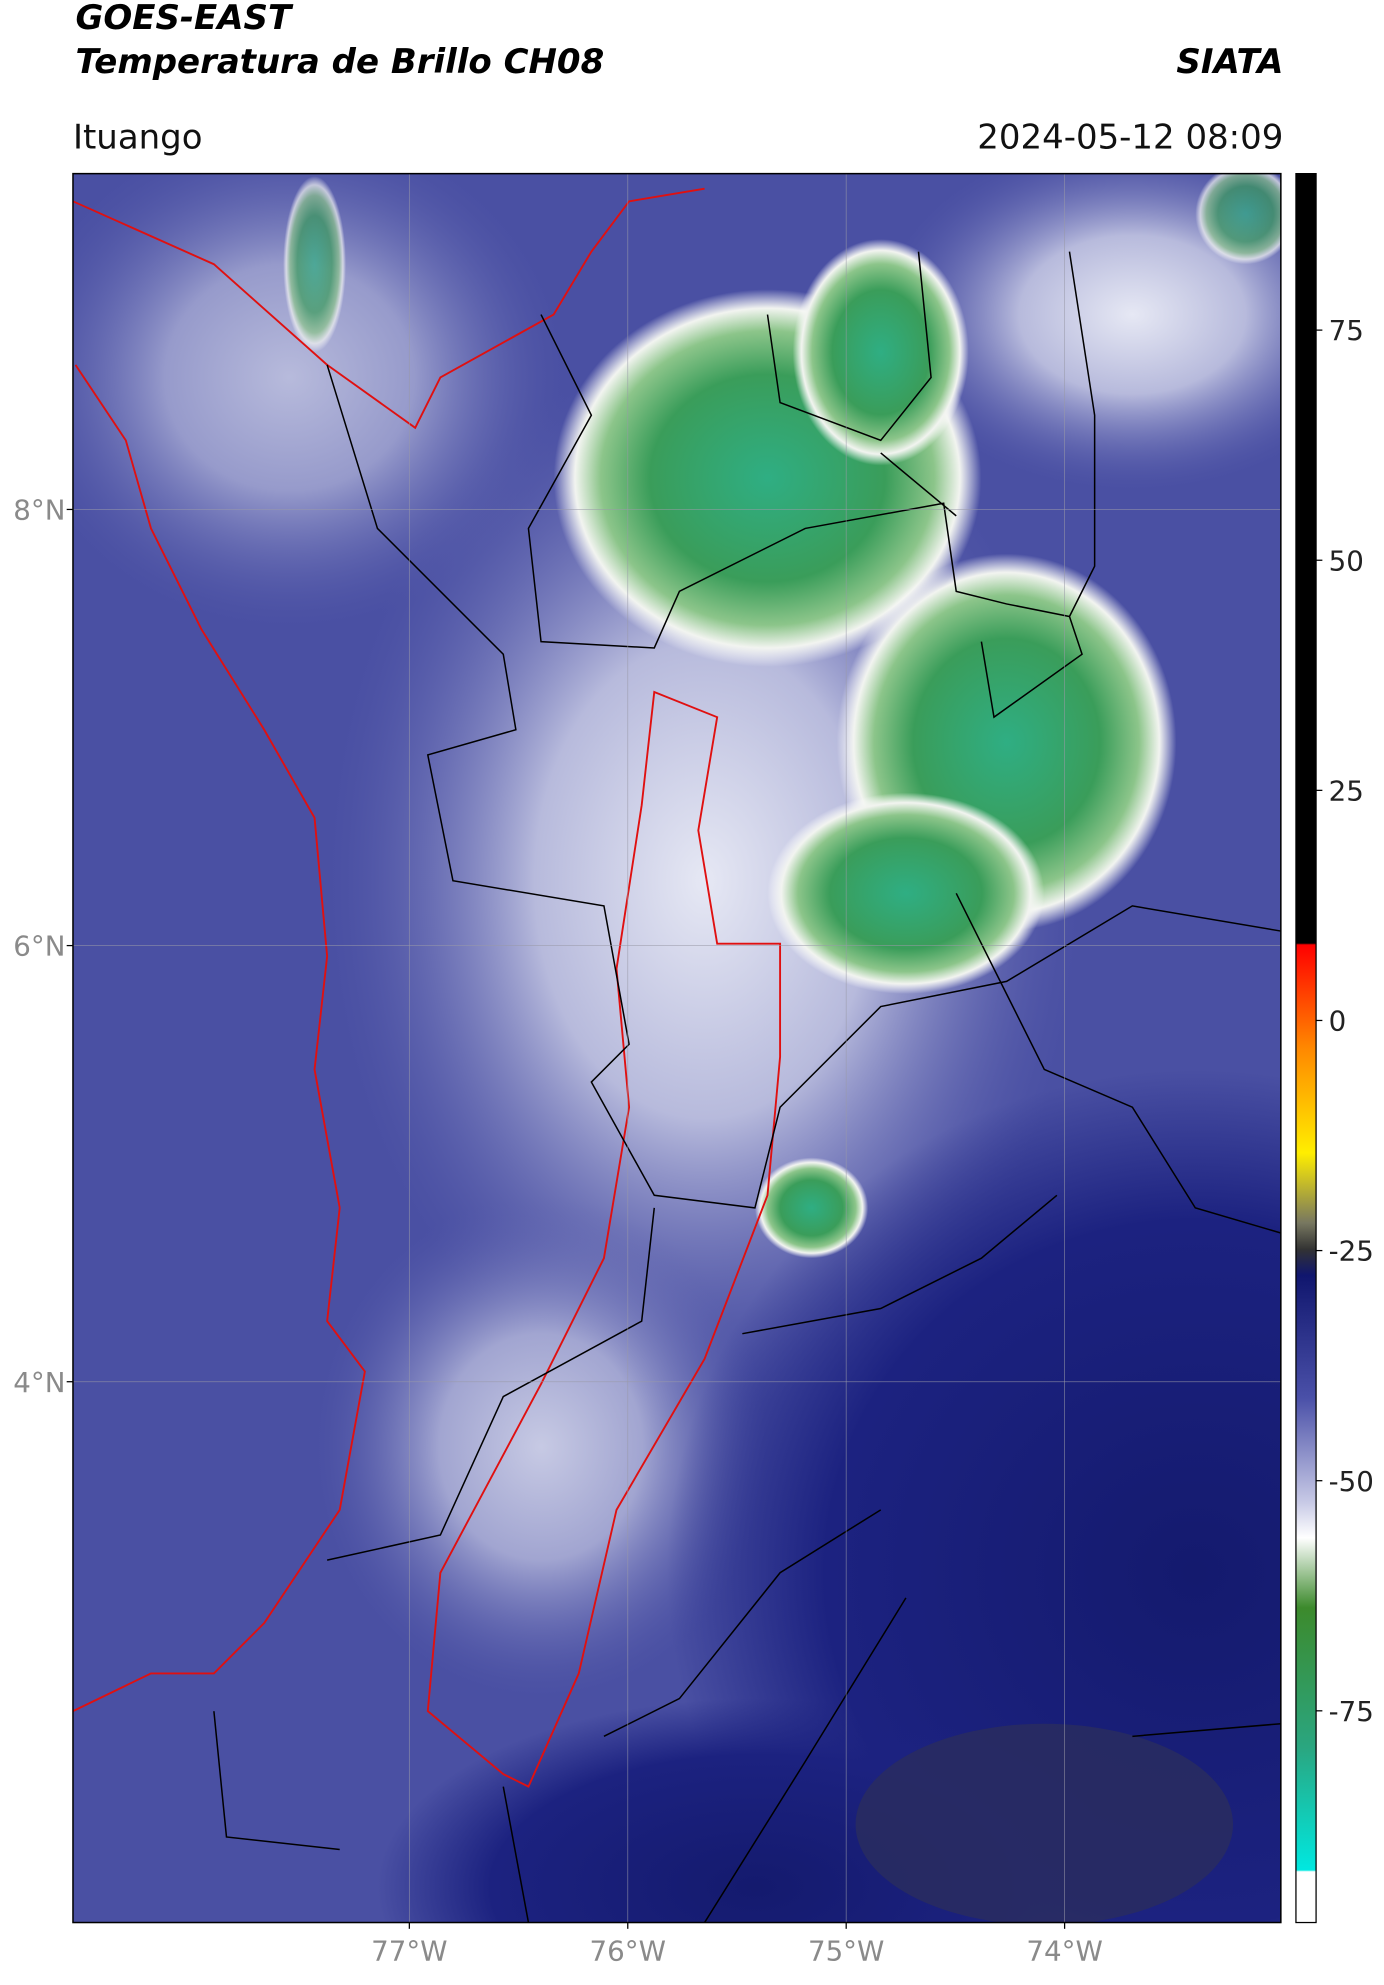 This screenshot has height=1985, width=1384. Describe the element at coordinates (1064, 1950) in the screenshot. I see `lon-tick-label: 74°W` at that location.